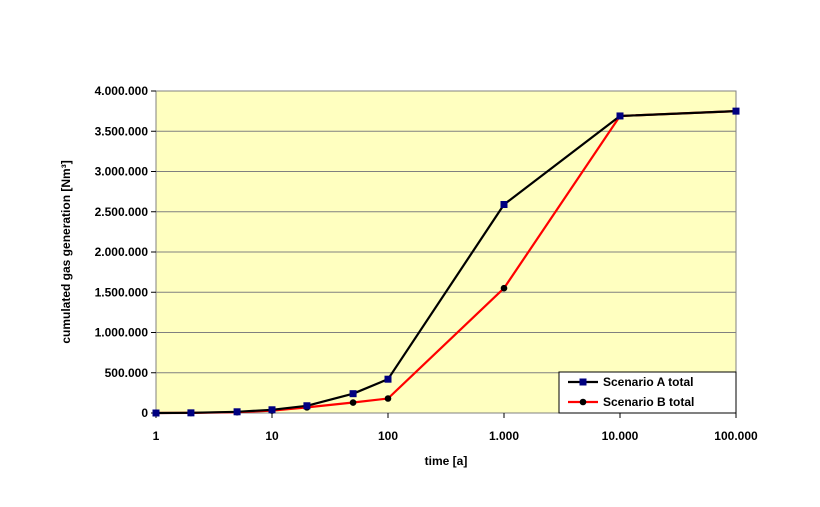  Describe the element at coordinates (446, 461) in the screenshot. I see `x-axis-title: time [a]` at that location.